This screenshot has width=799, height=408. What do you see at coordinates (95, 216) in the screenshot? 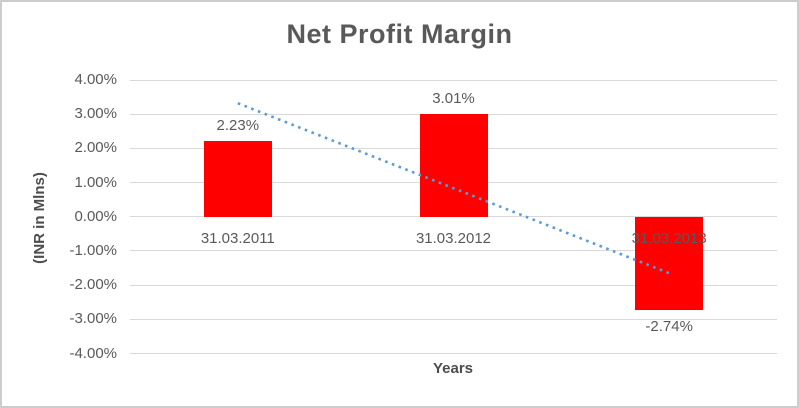
I see `y-tick-label: 0.00%` at bounding box center [95, 216].